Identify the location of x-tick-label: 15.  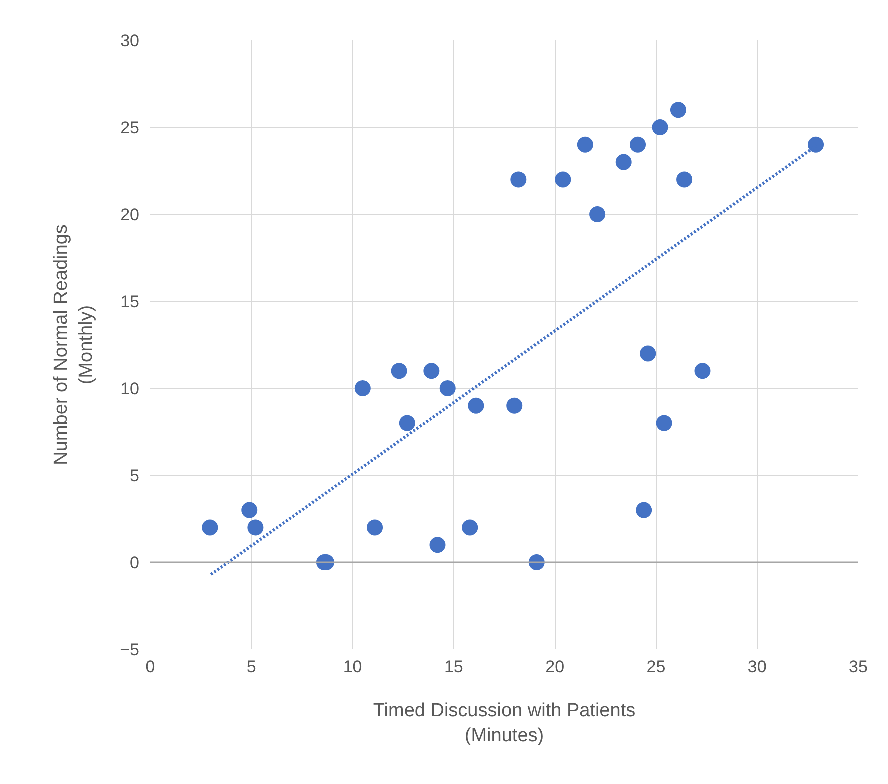
(454, 667).